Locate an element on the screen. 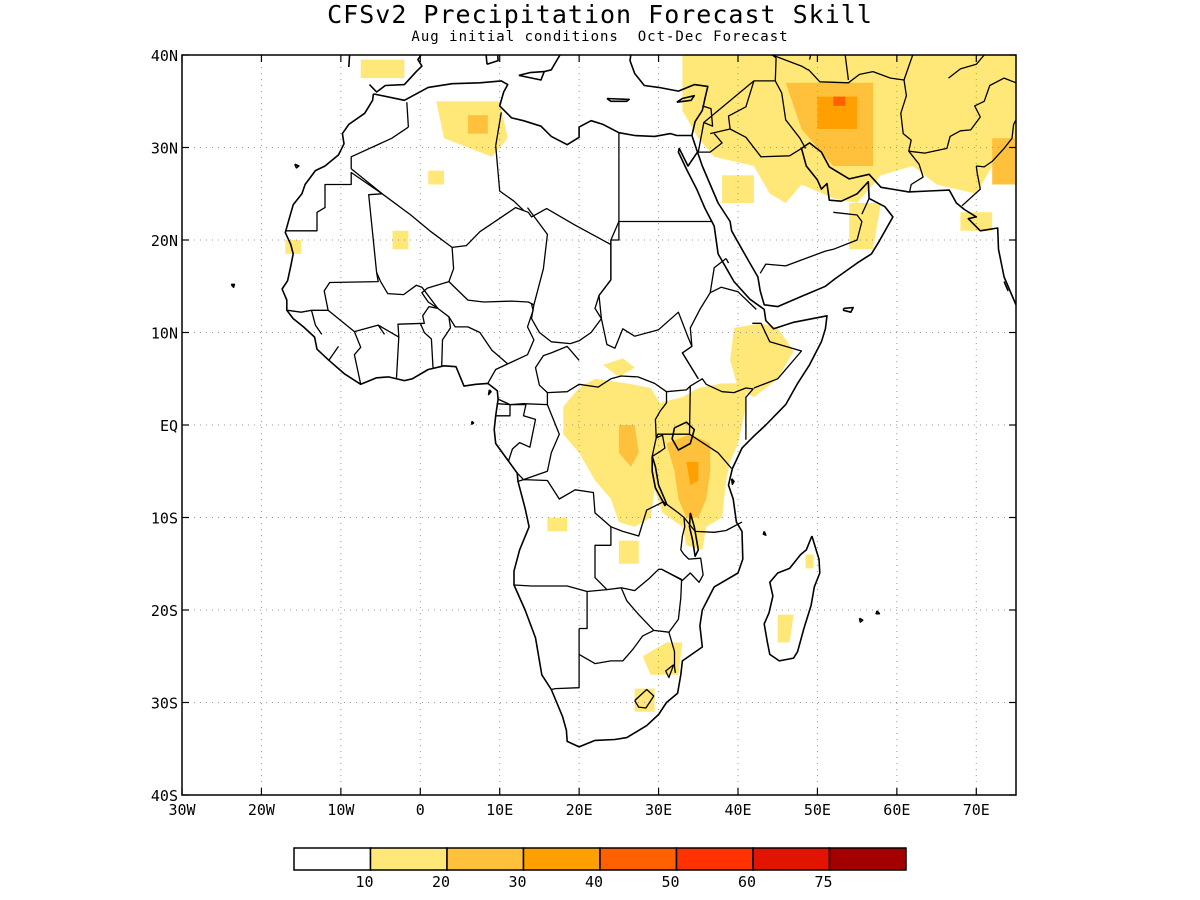  skill-region-arabia-interior-patch is located at coordinates (738, 189).